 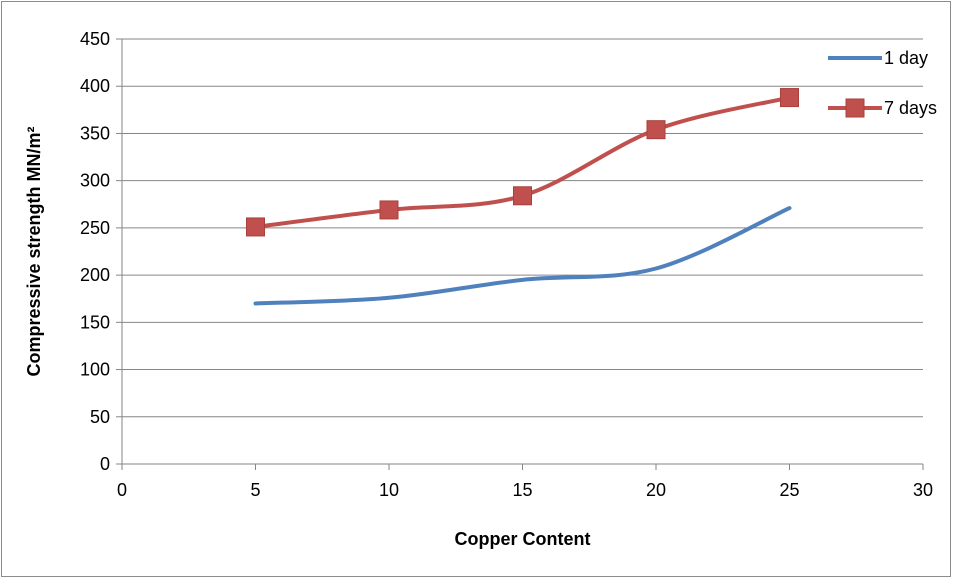 What do you see at coordinates (95, 86) in the screenshot?
I see `y-tick-label: 400` at bounding box center [95, 86].